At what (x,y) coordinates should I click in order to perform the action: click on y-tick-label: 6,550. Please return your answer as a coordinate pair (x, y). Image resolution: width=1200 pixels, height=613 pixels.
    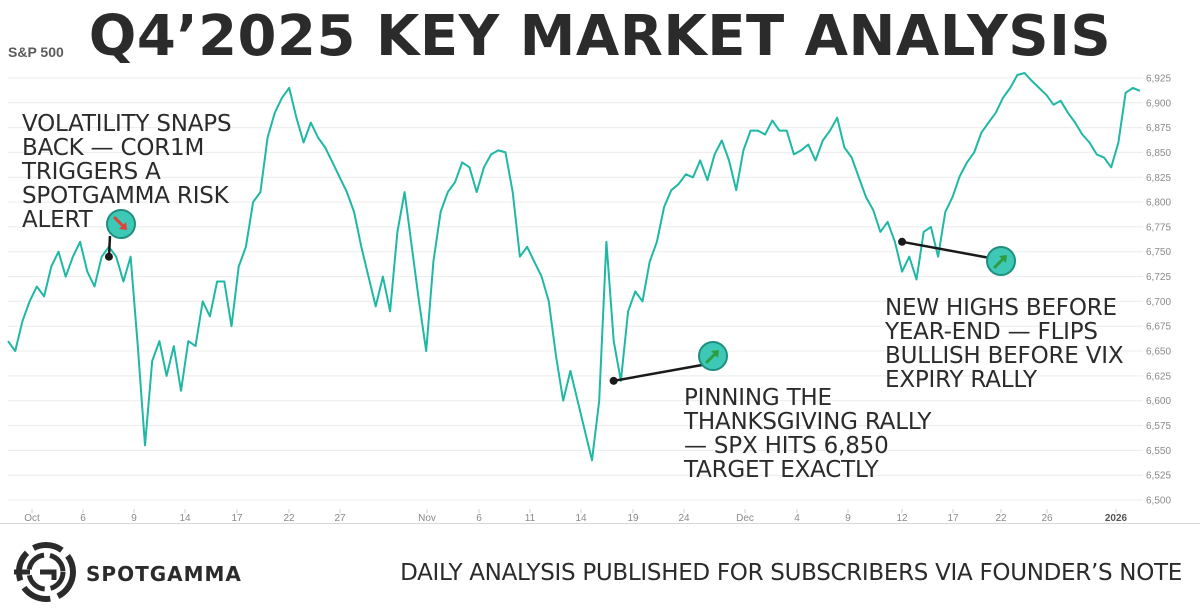
    Looking at the image, I should click on (1158, 451).